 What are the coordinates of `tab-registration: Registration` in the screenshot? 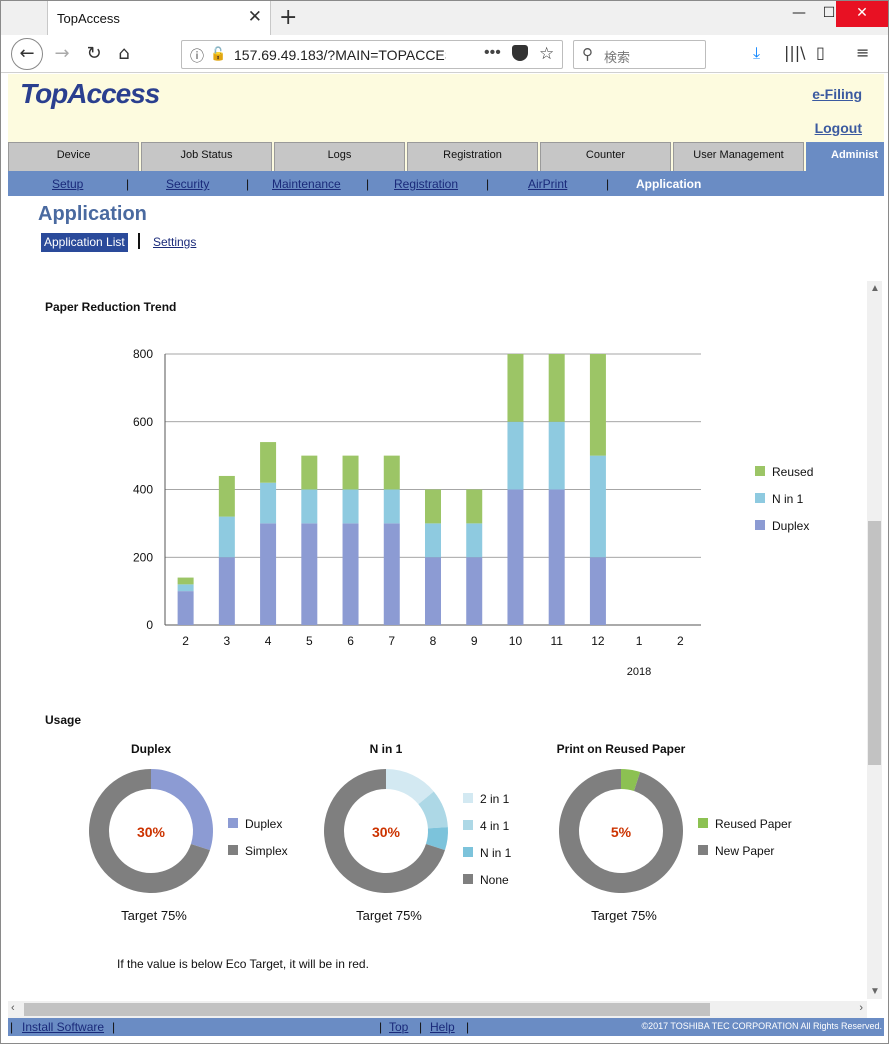 It's located at (472, 156).